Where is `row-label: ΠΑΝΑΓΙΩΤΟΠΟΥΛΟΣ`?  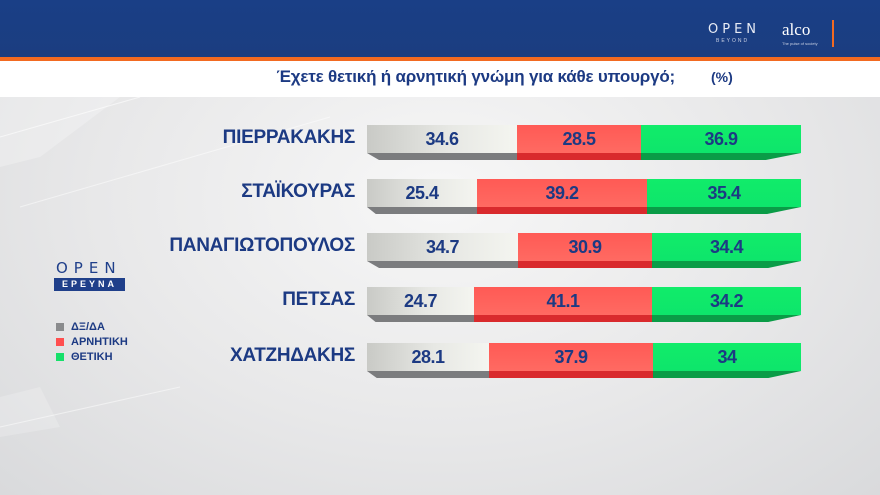
row-label: ΠΑΝΑΓΙΩΤΟΠΟΥΛΟΣ is located at coordinates (262, 245).